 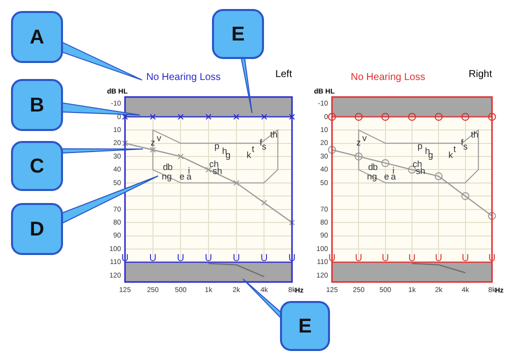 I want to click on chart-subtitle: Right, so click(x=480, y=74).